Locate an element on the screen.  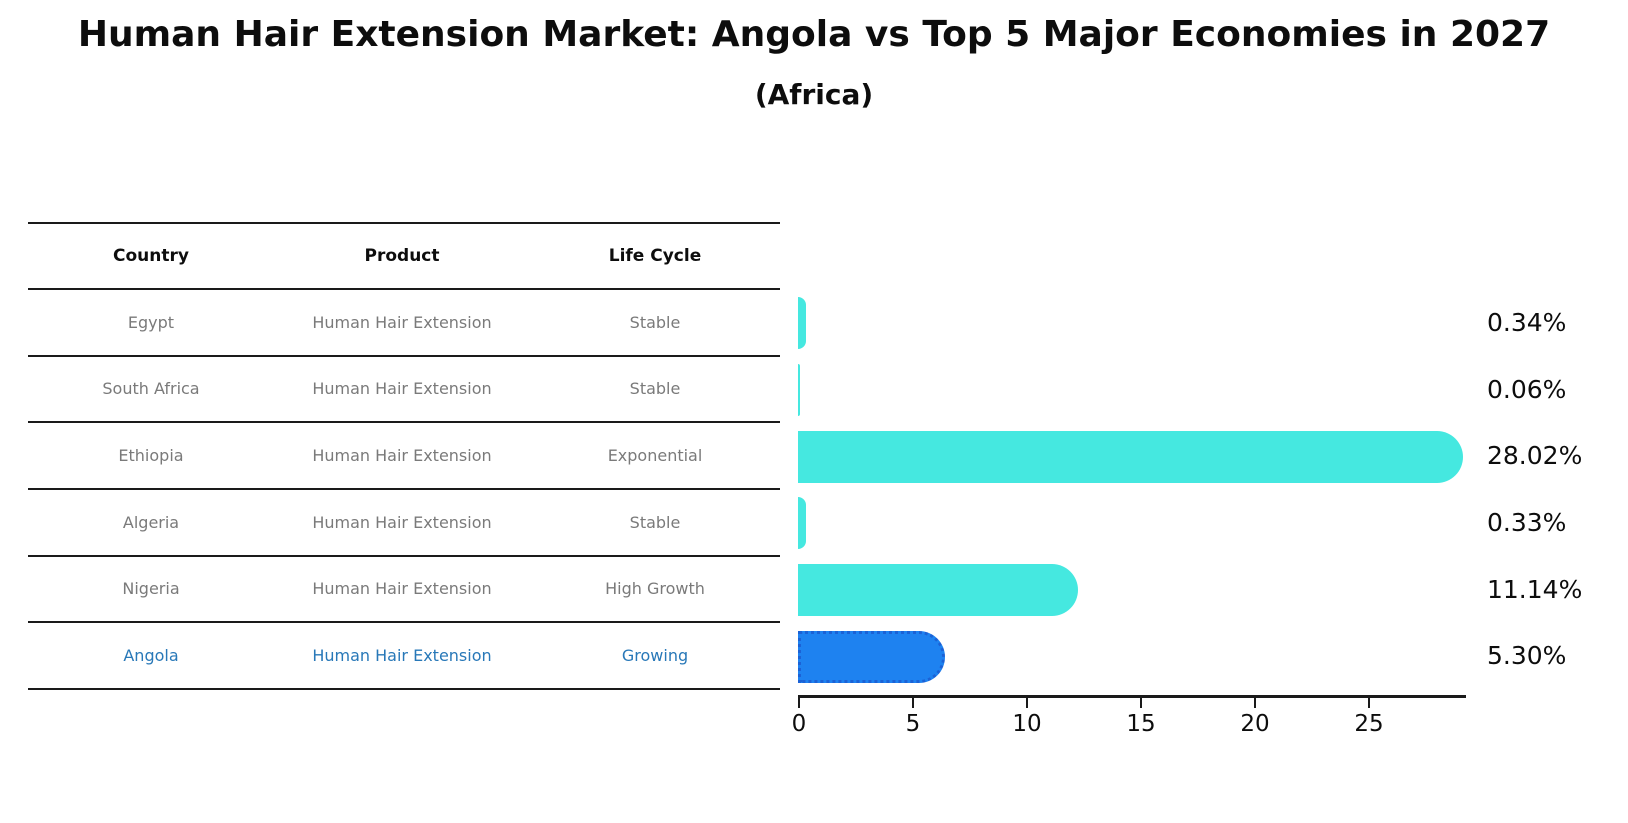
table-row: Egypt Human Hair Extension Stable is located at coordinates (404, 323).